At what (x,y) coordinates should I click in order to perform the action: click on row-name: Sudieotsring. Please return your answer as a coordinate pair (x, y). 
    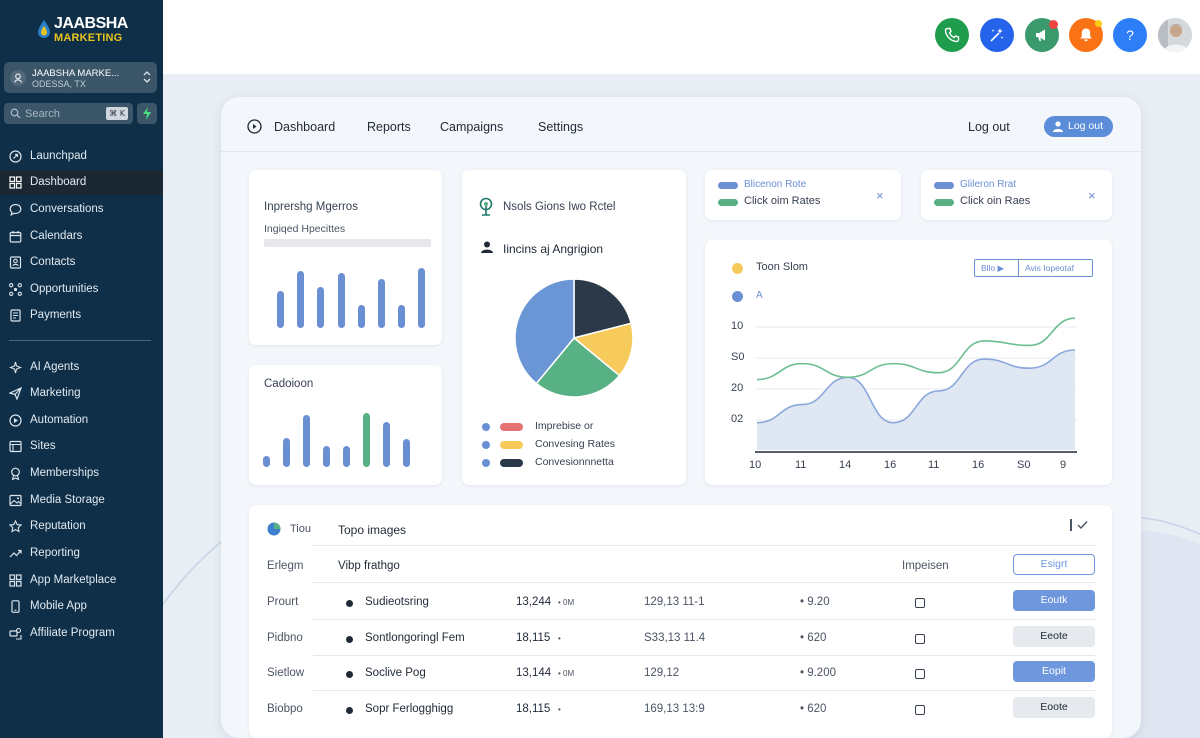
    Looking at the image, I should click on (397, 602).